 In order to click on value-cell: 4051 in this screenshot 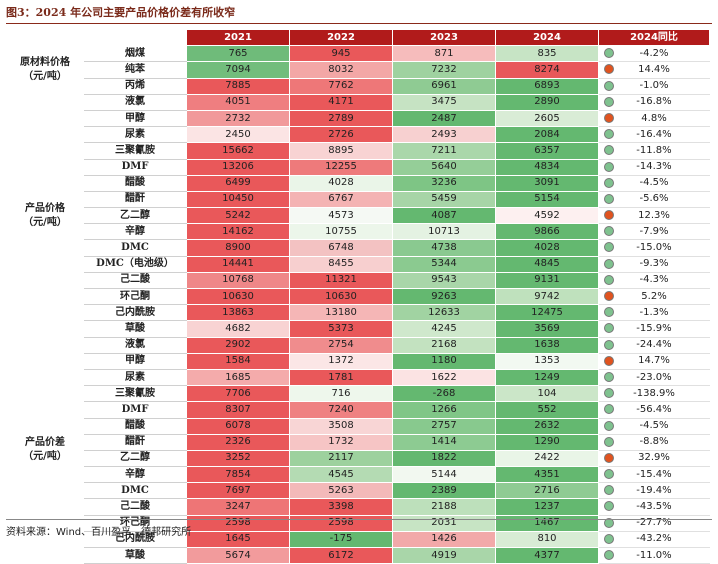, I will do `click(238, 102)`.